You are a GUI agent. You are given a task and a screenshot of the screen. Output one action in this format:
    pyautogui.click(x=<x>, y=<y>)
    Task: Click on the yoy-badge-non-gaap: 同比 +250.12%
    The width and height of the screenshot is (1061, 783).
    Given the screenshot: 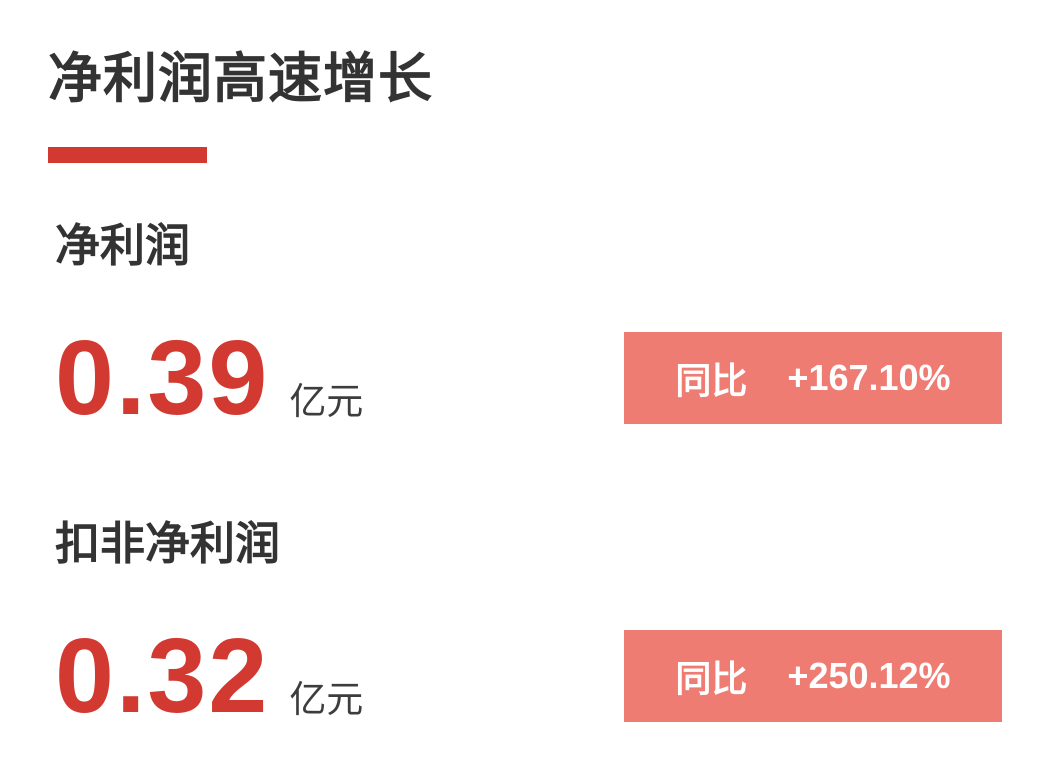 What is the action you would take?
    pyautogui.click(x=813, y=676)
    